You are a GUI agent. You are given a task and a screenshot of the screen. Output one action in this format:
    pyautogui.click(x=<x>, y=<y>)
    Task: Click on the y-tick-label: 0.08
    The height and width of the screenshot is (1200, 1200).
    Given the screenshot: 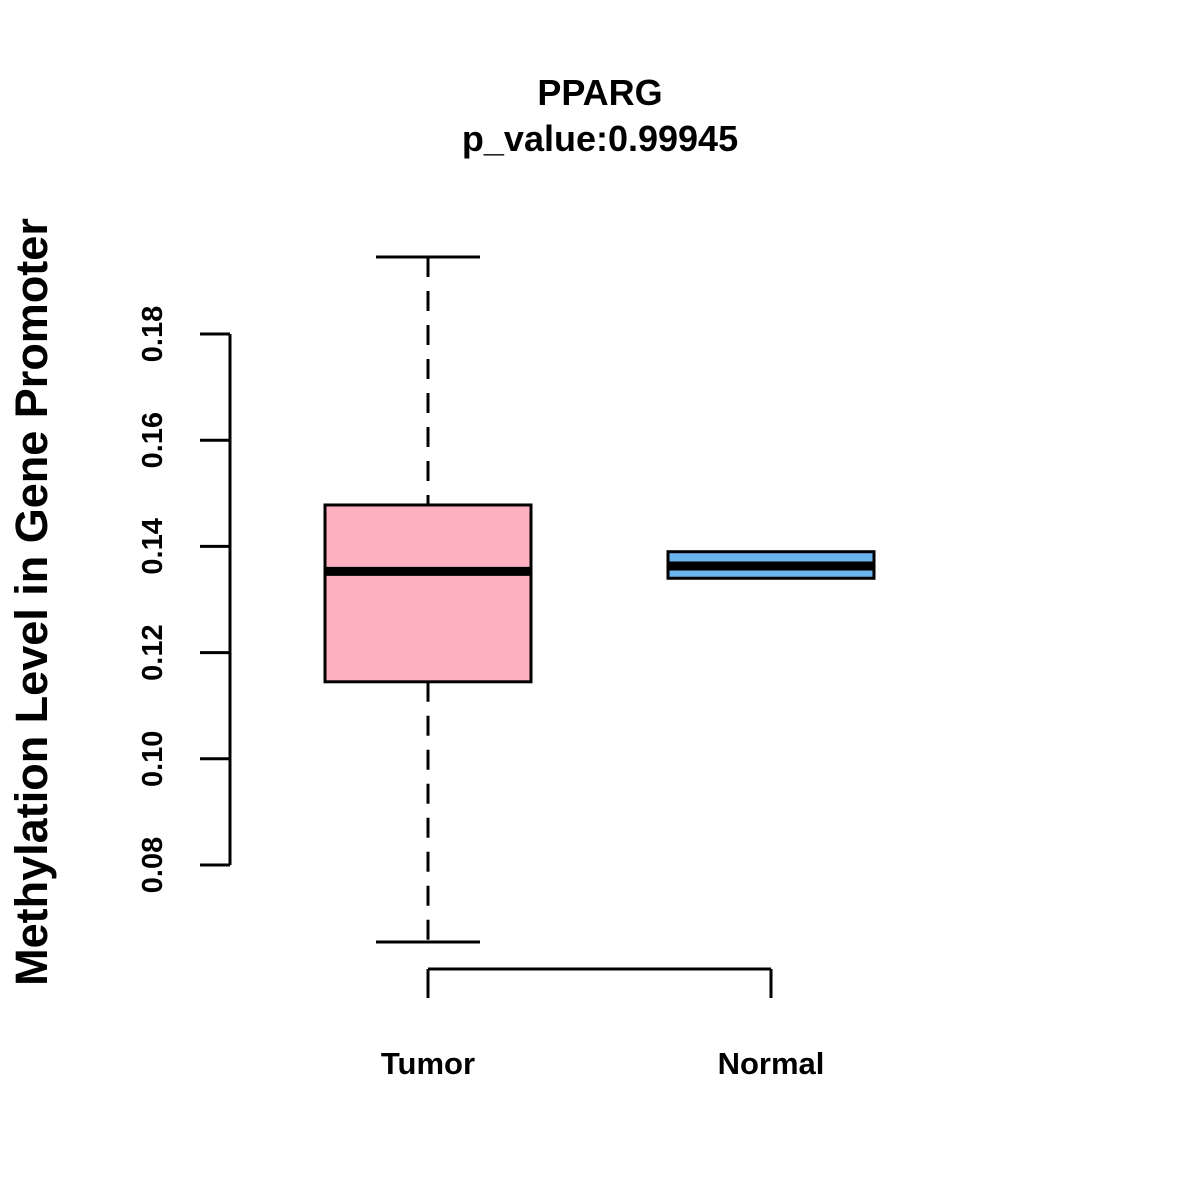 What is the action you would take?
    pyautogui.click(x=153, y=865)
    